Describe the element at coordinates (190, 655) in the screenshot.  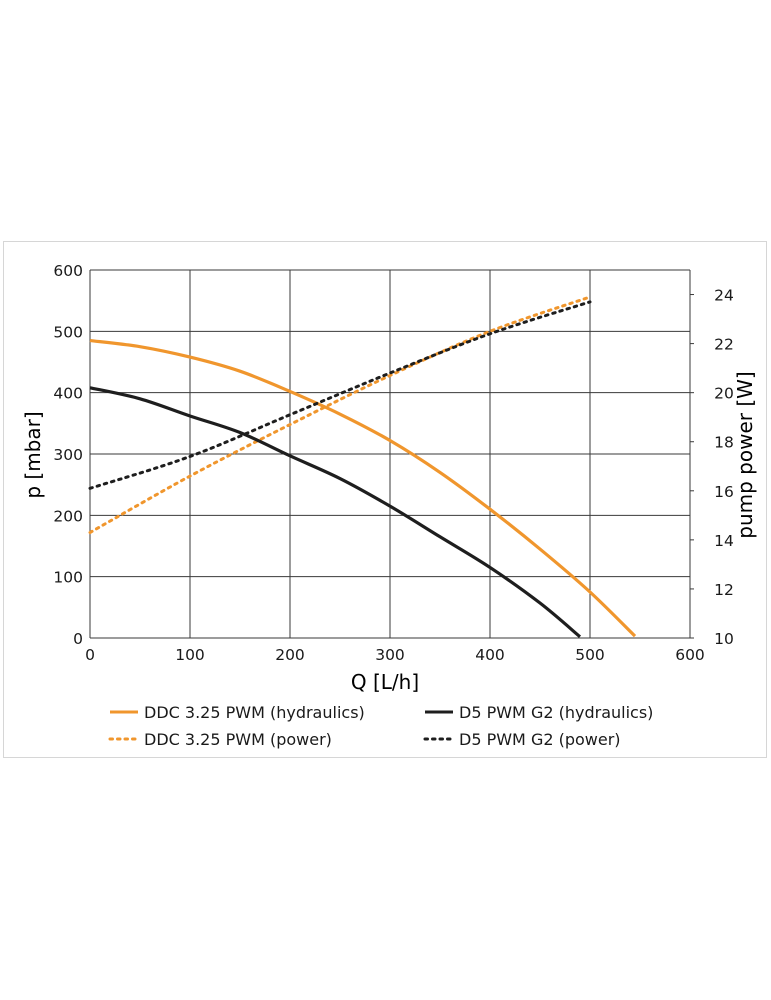
I see `x-tick-label: 100` at that location.